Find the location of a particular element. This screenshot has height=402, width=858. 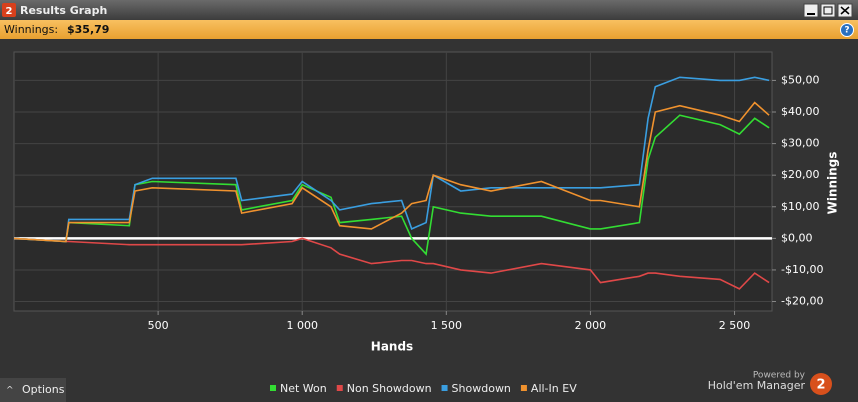

y-tick-label: $50,00 is located at coordinates (800, 79).